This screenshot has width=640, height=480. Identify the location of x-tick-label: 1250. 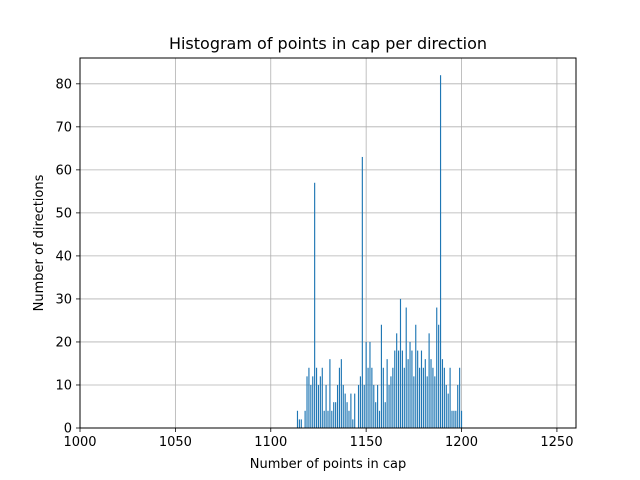
(556, 442).